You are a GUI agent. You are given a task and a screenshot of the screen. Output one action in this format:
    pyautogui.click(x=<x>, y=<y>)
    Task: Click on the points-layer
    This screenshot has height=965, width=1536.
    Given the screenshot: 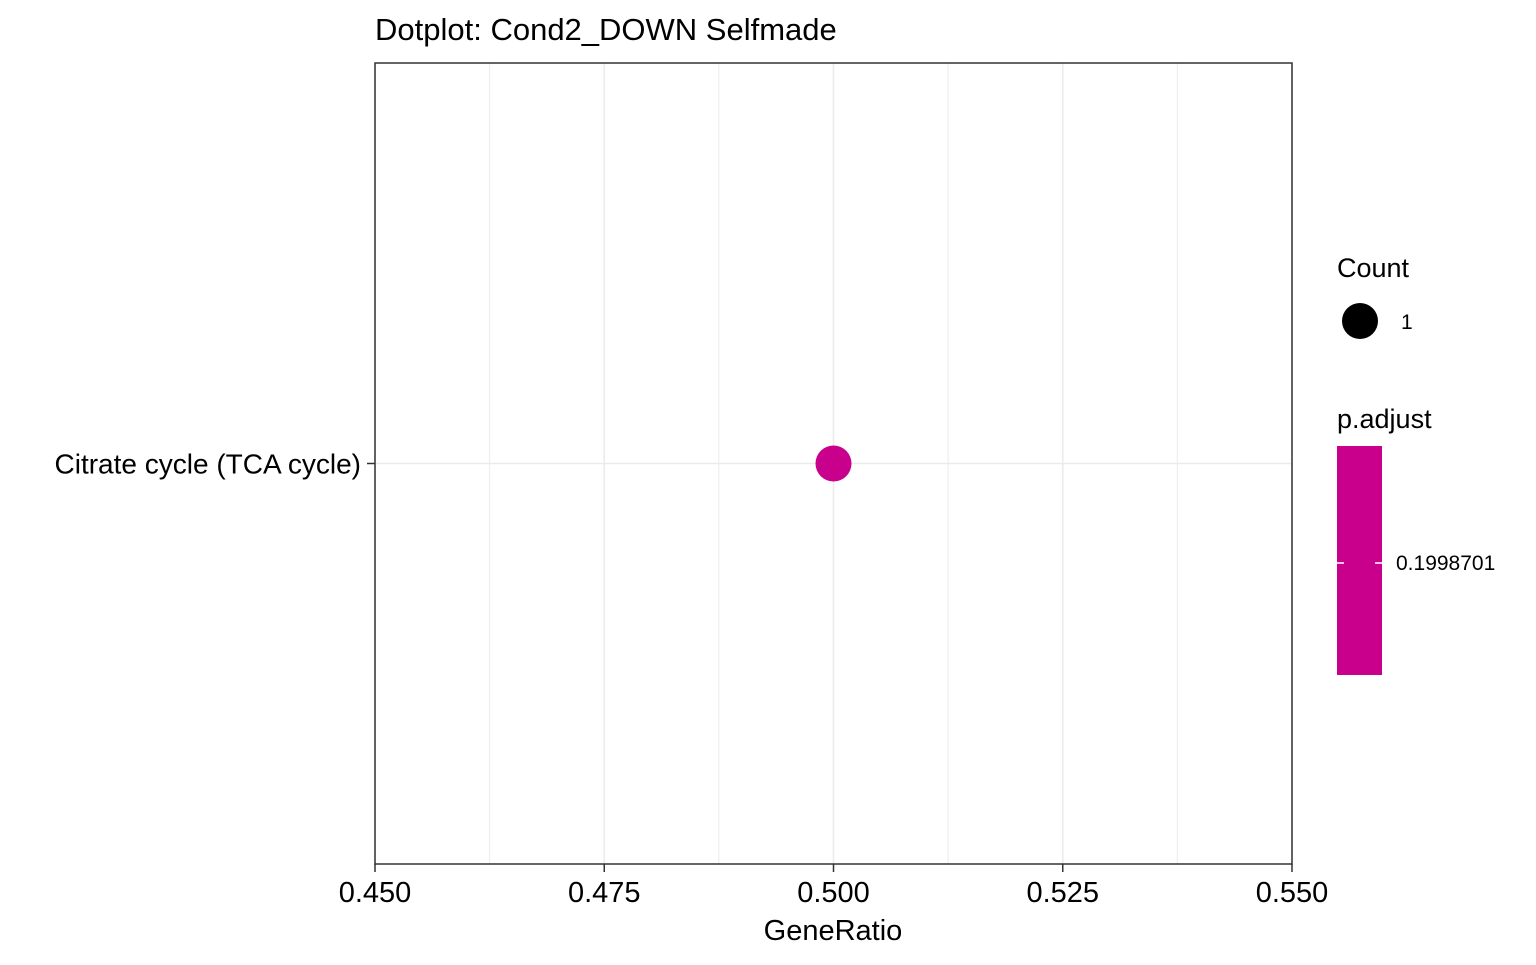 What is the action you would take?
    pyautogui.click(x=833, y=463)
    